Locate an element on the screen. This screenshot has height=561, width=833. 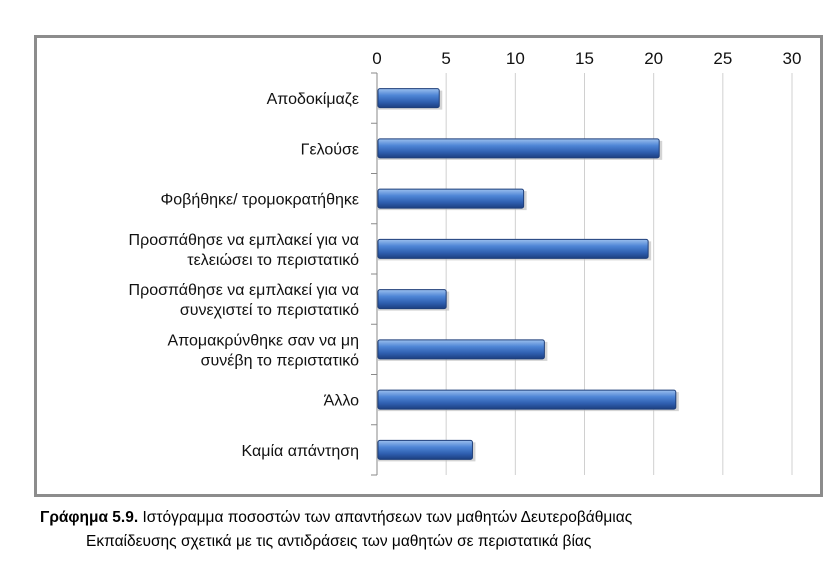
category-label-6: Άλλο is located at coordinates (341, 401).